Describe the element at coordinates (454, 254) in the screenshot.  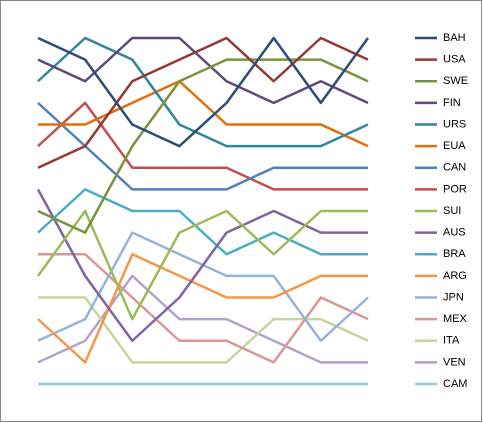
I see `legend-label: BRA` at that location.